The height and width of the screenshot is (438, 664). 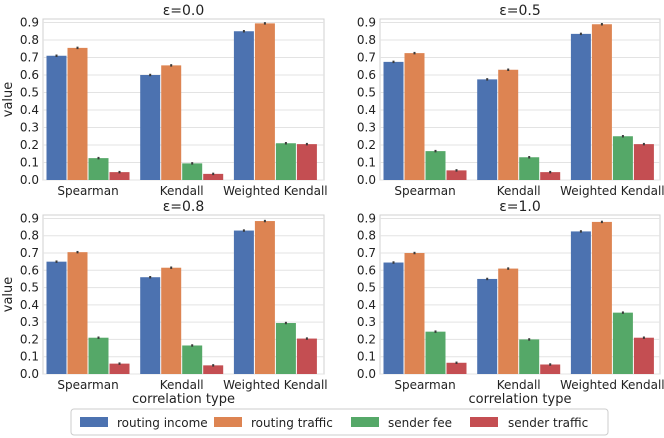 I want to click on panel-title: ε=0.8, so click(x=184, y=207).